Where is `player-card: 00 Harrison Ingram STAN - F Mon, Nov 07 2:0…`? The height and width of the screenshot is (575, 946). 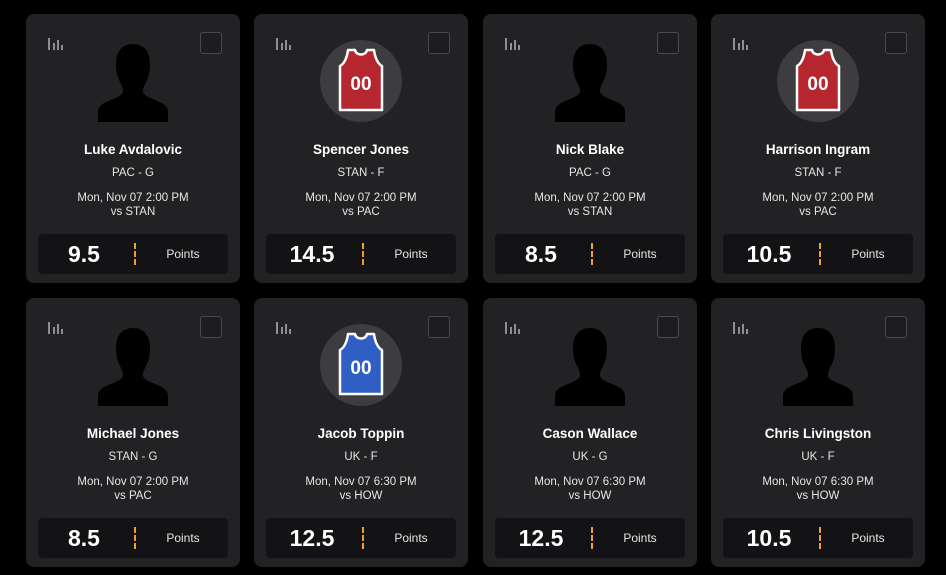 player-card: 00 Harrison Ingram STAN - F Mon, Nov 07 2:0… is located at coordinates (818, 148).